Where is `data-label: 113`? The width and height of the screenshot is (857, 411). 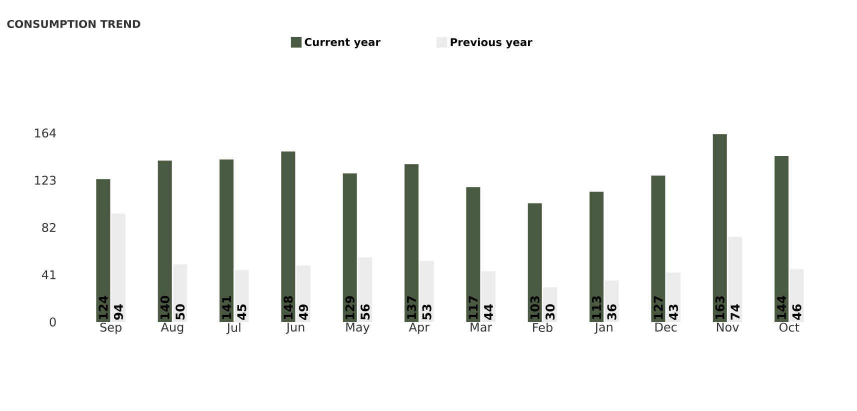
data-label: 113 is located at coordinates (597, 308).